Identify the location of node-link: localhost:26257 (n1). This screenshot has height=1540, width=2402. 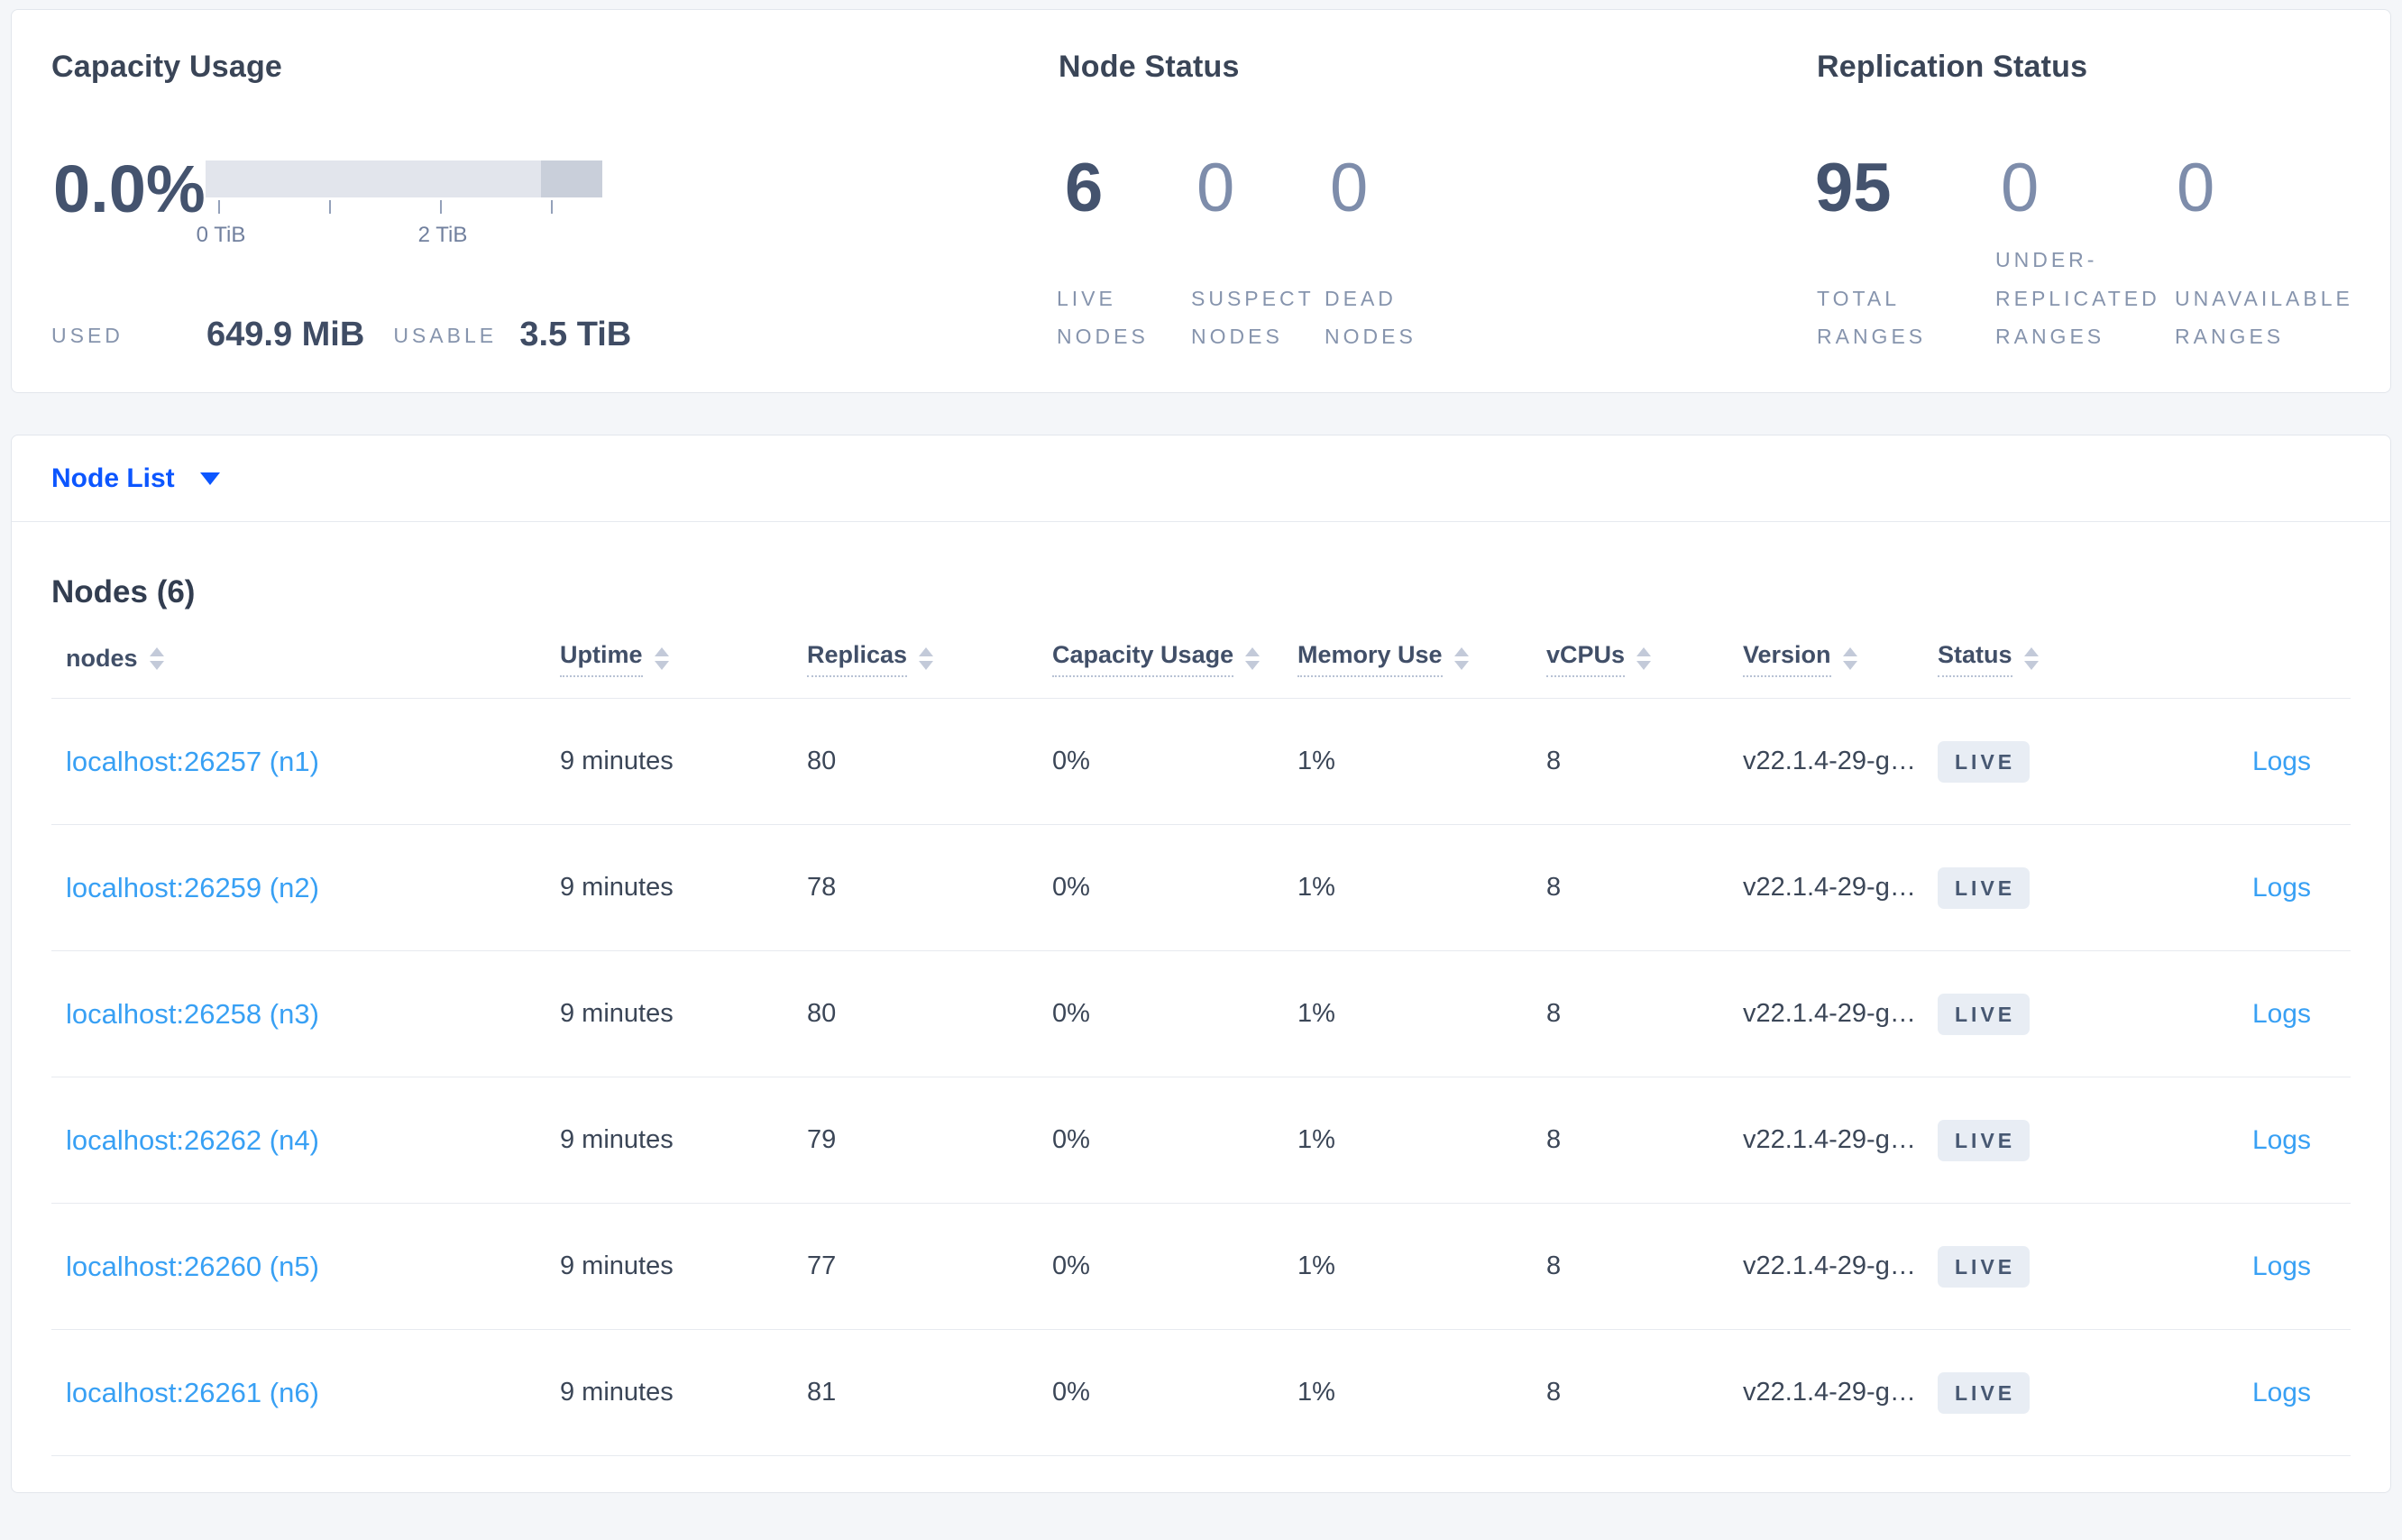
(192, 761).